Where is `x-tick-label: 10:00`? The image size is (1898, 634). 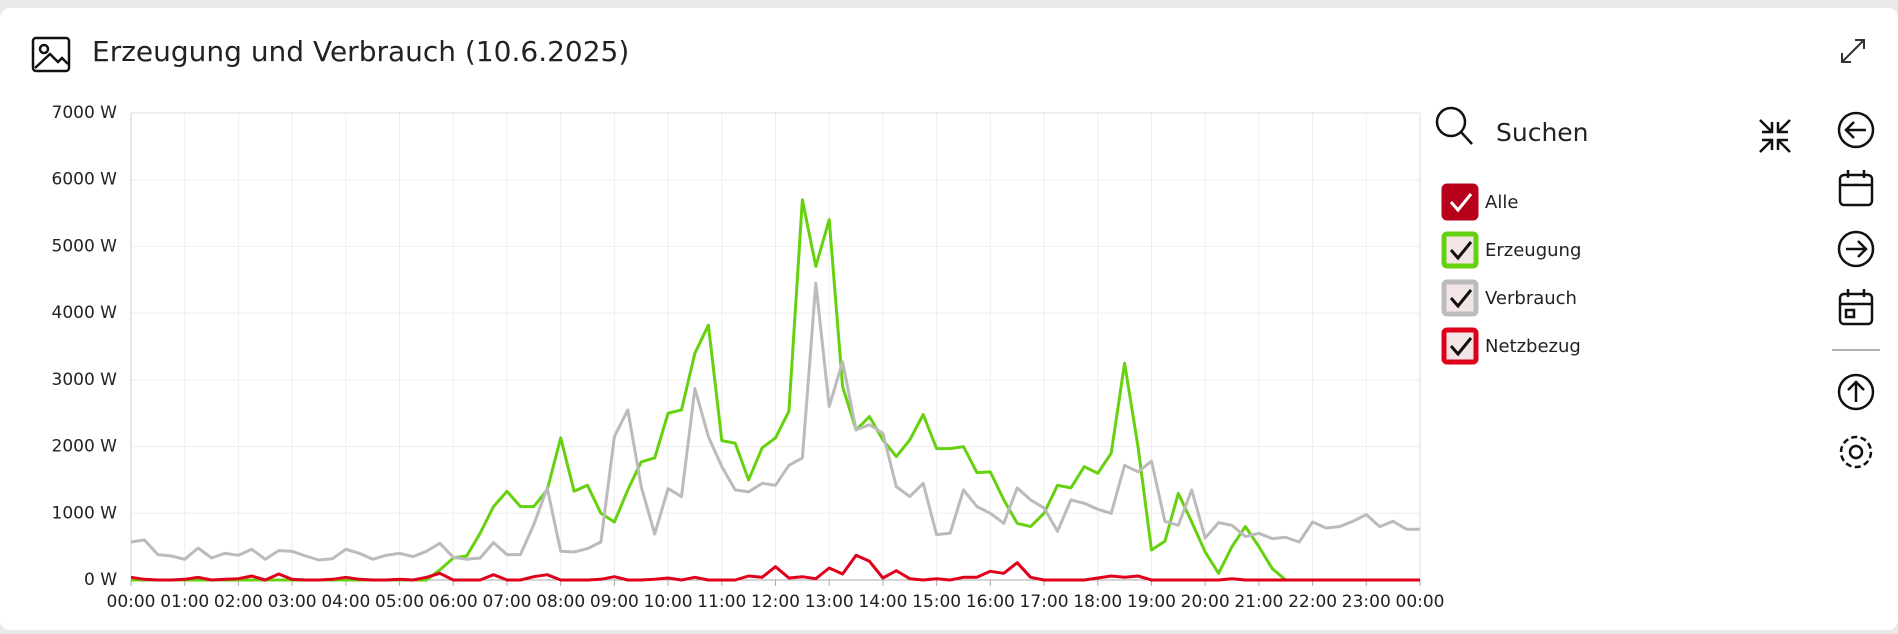 x-tick-label: 10:00 is located at coordinates (668, 602).